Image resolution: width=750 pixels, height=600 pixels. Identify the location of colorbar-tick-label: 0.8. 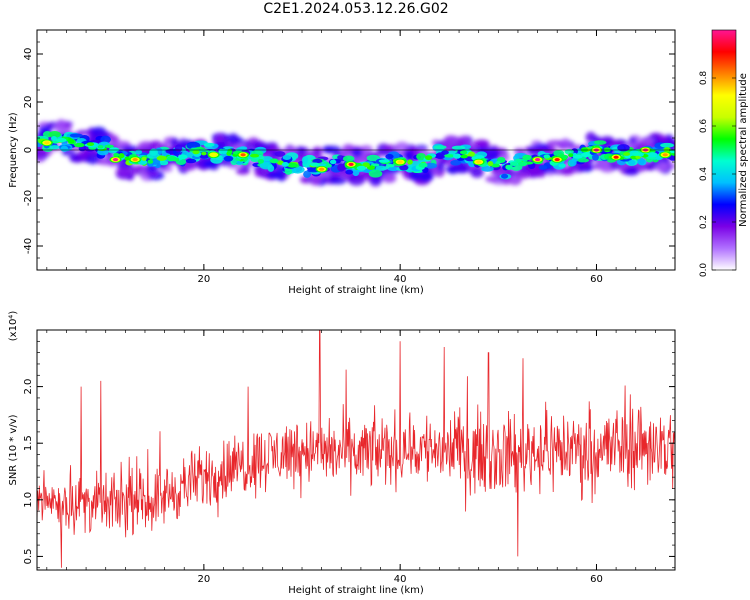
(704, 78).